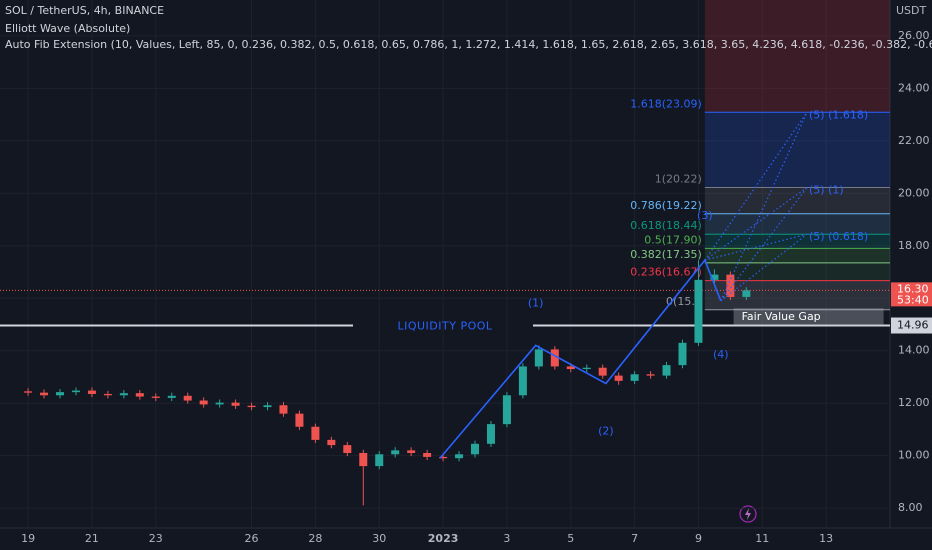  Describe the element at coordinates (506, 538) in the screenshot. I see `x-tick-label: 3` at that location.